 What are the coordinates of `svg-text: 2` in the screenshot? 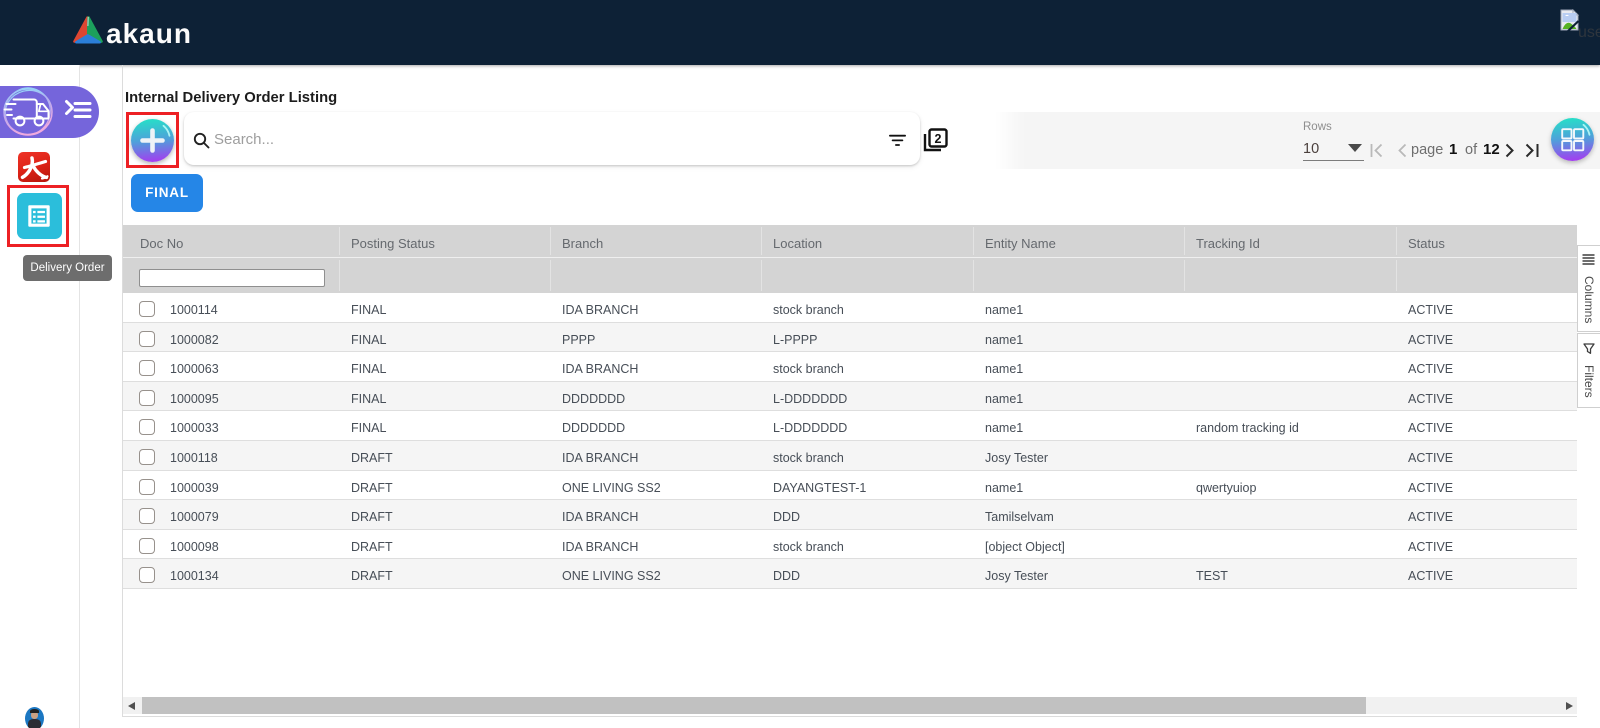 It's located at (938, 139).